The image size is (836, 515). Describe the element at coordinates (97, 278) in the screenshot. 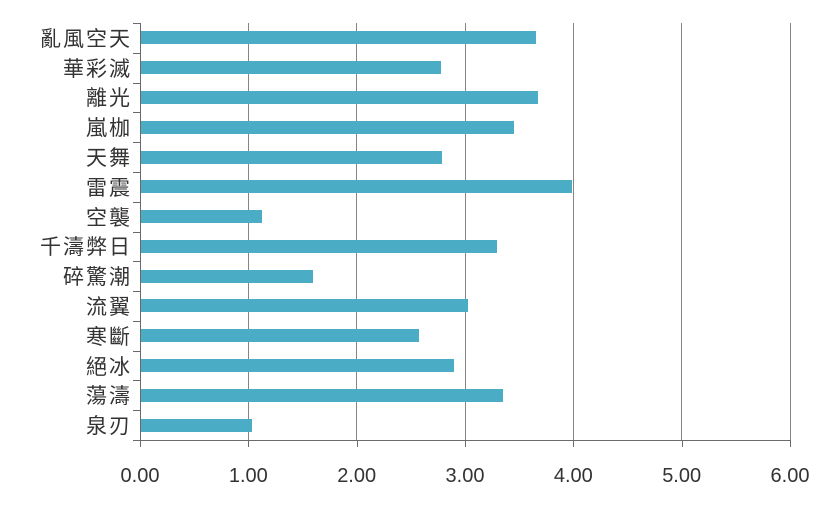

I see `y-axis-label: 碎驚潮` at that location.